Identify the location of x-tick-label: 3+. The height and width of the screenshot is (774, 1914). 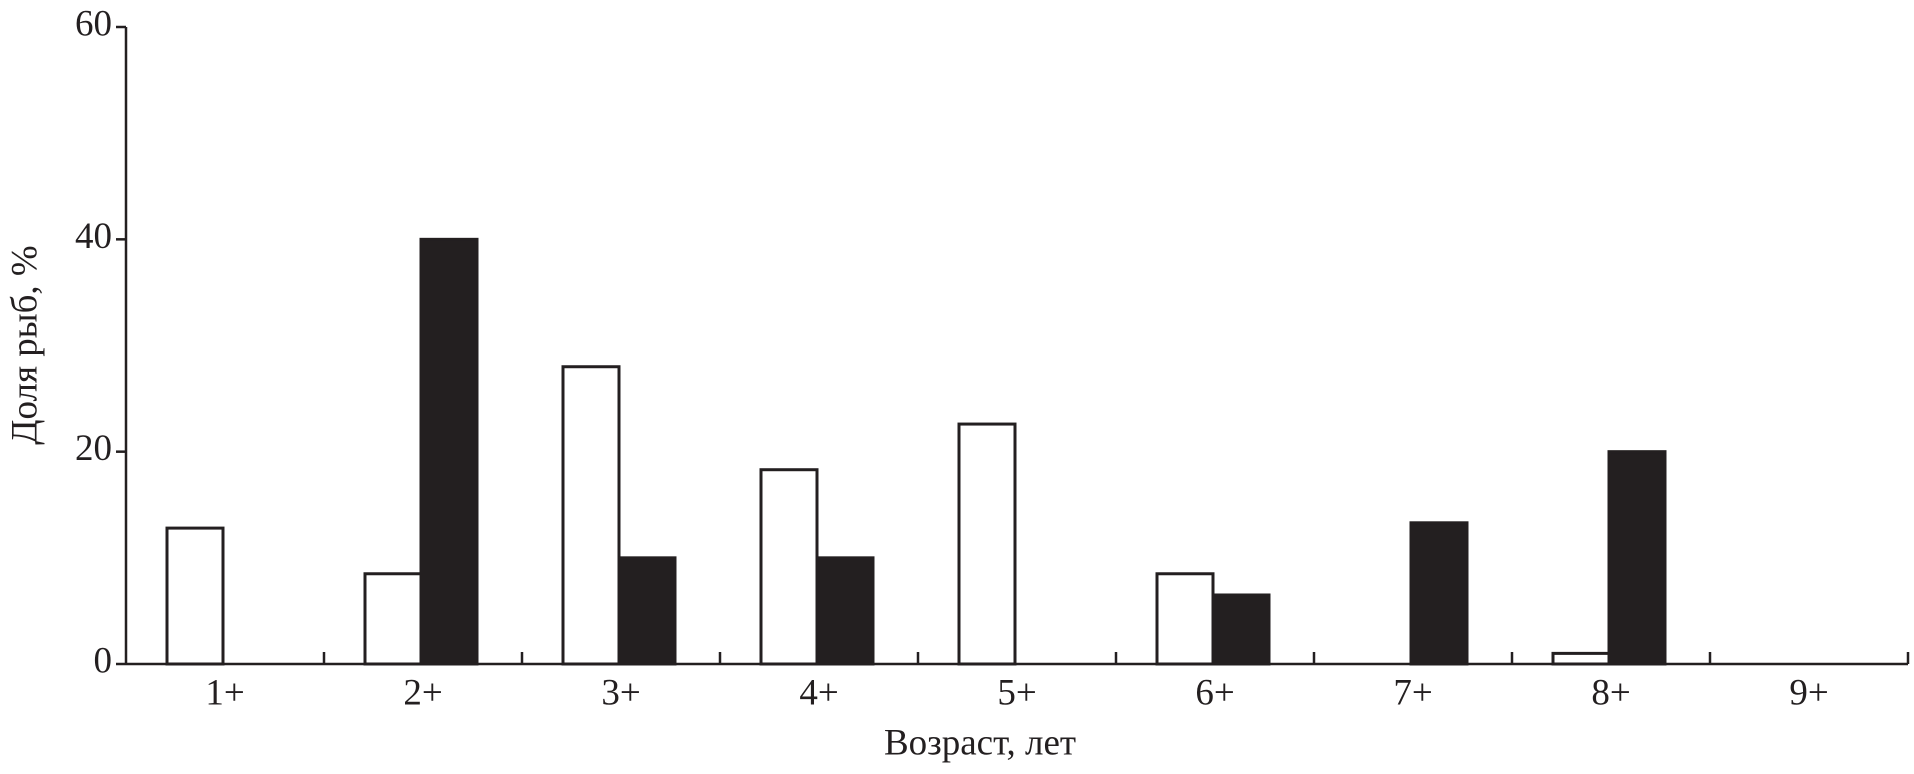
(620, 692).